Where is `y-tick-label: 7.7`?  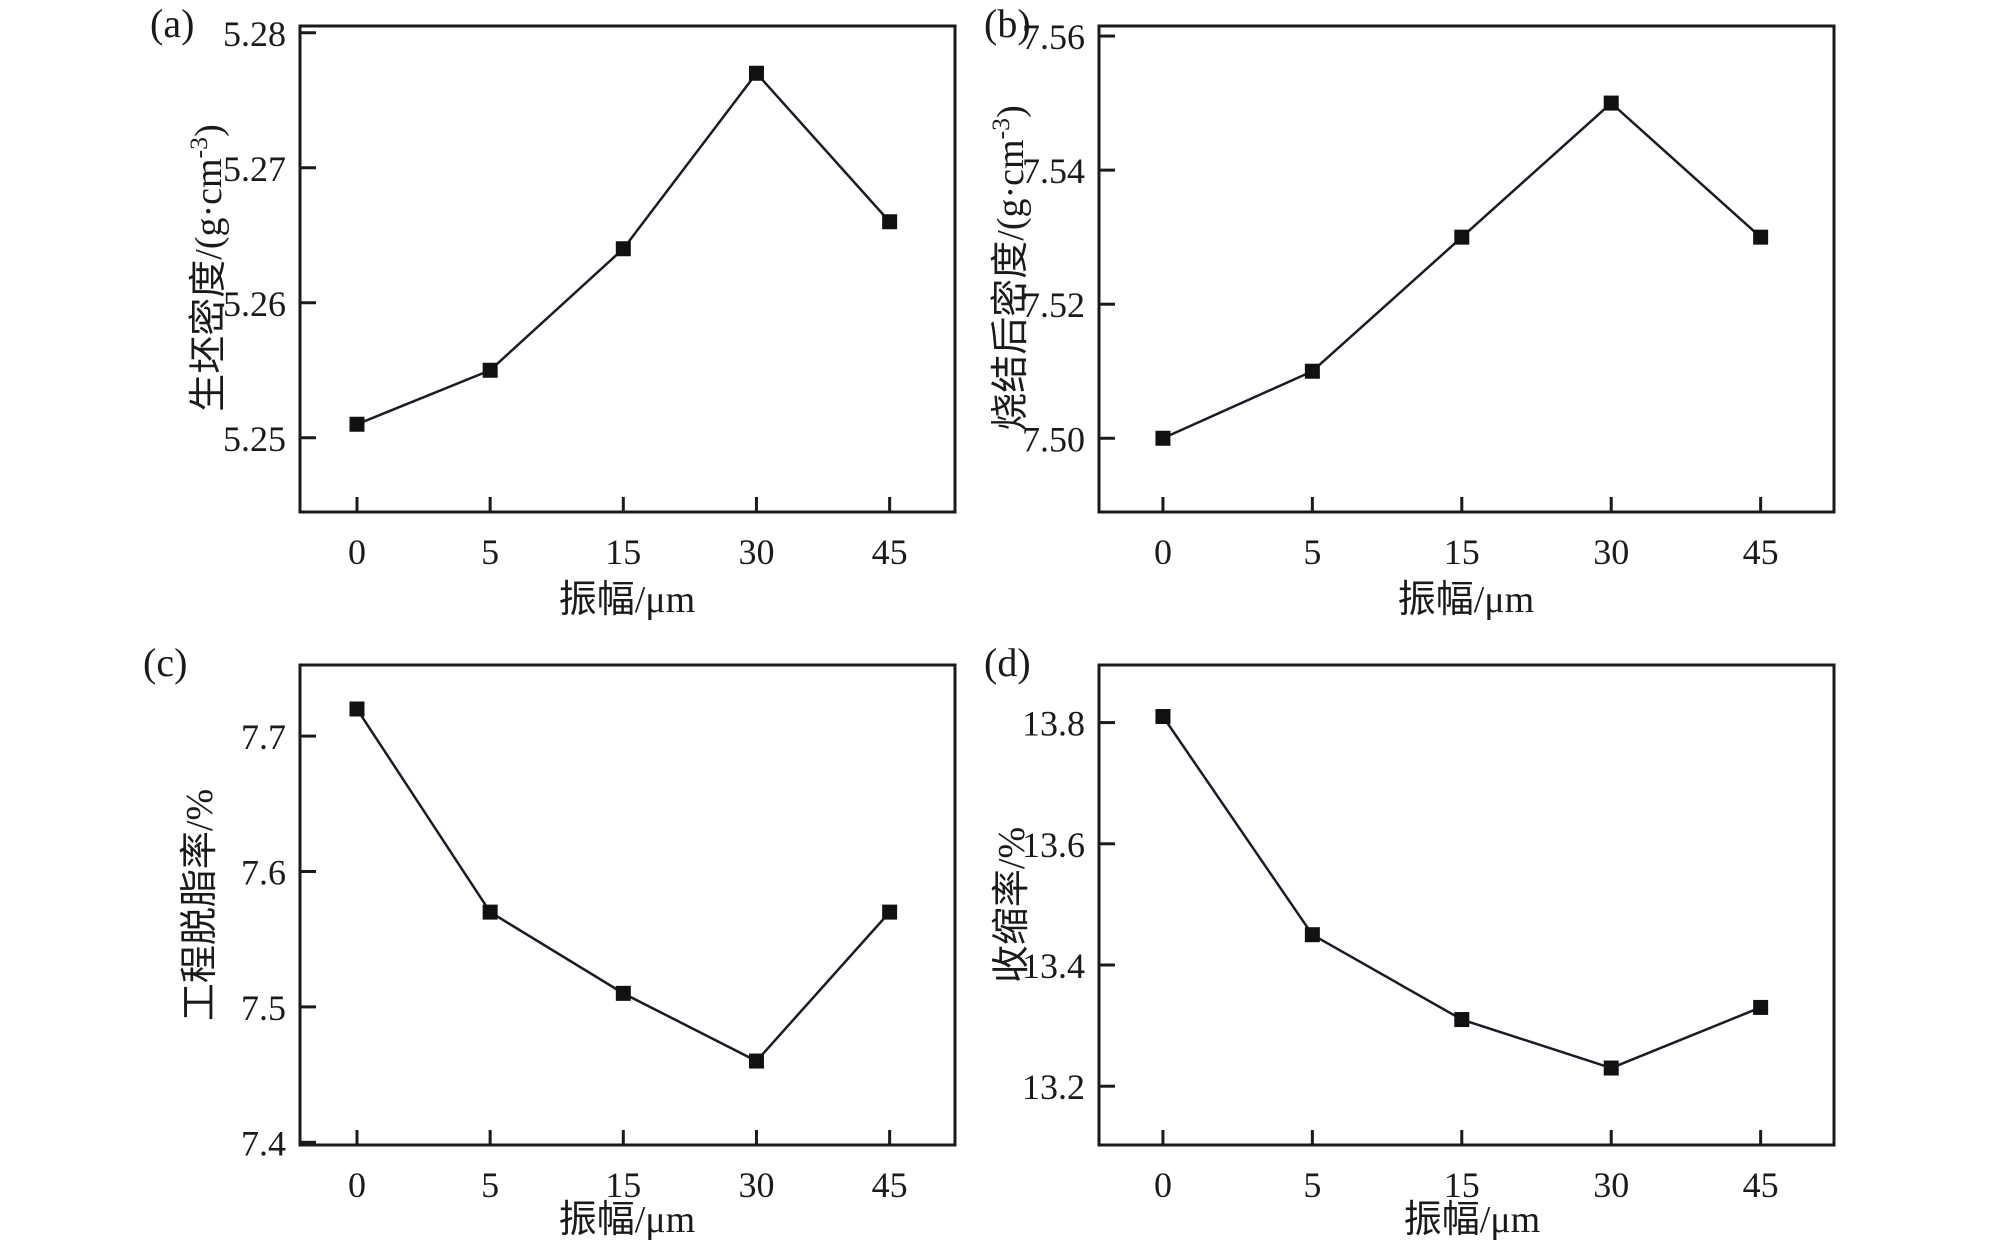 y-tick-label: 7.7 is located at coordinates (263, 737).